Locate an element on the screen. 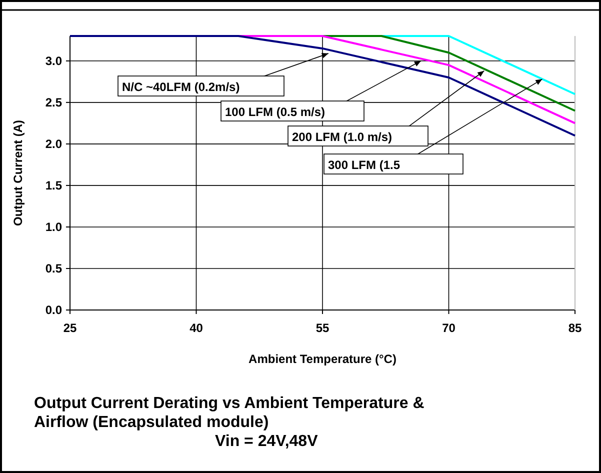 The height and width of the screenshot is (473, 601). y-tick-label: 1.5 is located at coordinates (53, 185).